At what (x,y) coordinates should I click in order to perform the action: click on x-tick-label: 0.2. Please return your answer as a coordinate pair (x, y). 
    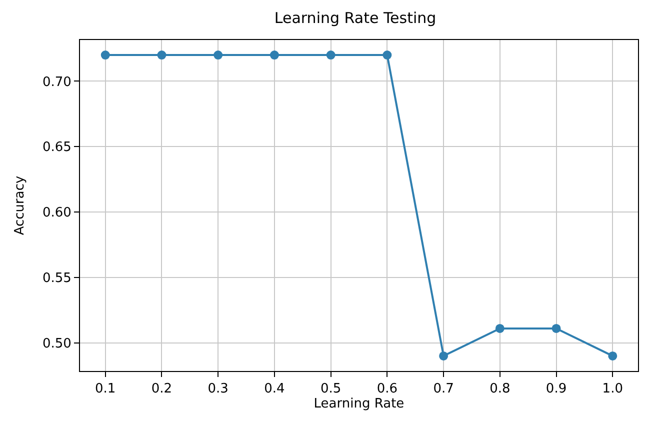
    Looking at the image, I should click on (161, 389).